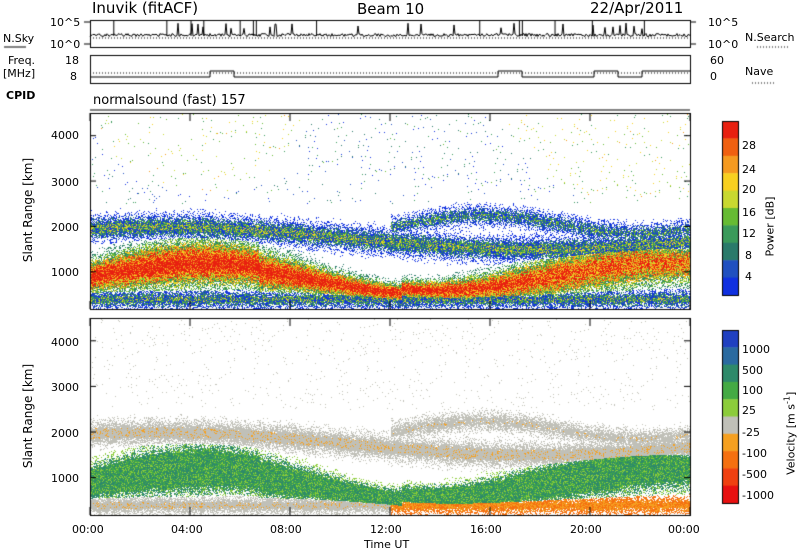 This screenshot has width=800, height=554. What do you see at coordinates (748, 255) in the screenshot?
I see `power-cbar-tick-8: 8` at bounding box center [748, 255].